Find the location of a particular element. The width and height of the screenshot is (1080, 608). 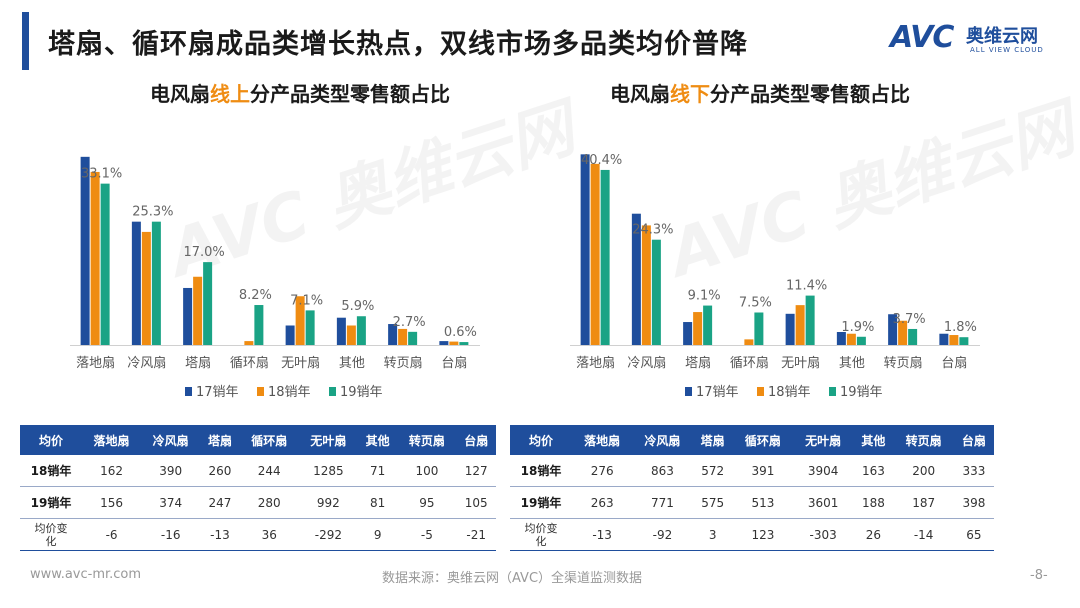

table-cell: -6 is located at coordinates (112, 534).